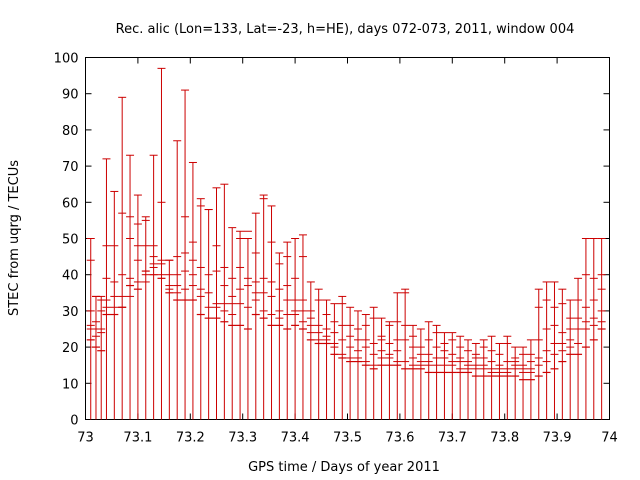 The width and height of the screenshot is (640, 480). Describe the element at coordinates (137, 438) in the screenshot. I see `x-tick-label: 73.1` at that location.